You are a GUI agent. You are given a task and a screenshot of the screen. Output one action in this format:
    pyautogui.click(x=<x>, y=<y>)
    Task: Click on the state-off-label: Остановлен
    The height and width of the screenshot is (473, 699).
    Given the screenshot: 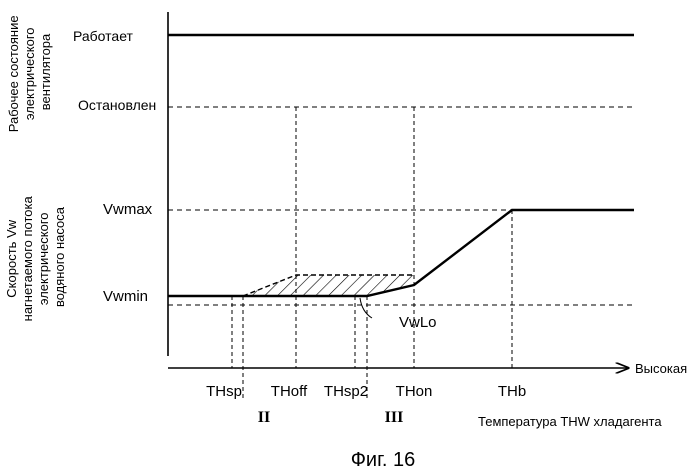 What is the action you would take?
    pyautogui.click(x=117, y=105)
    